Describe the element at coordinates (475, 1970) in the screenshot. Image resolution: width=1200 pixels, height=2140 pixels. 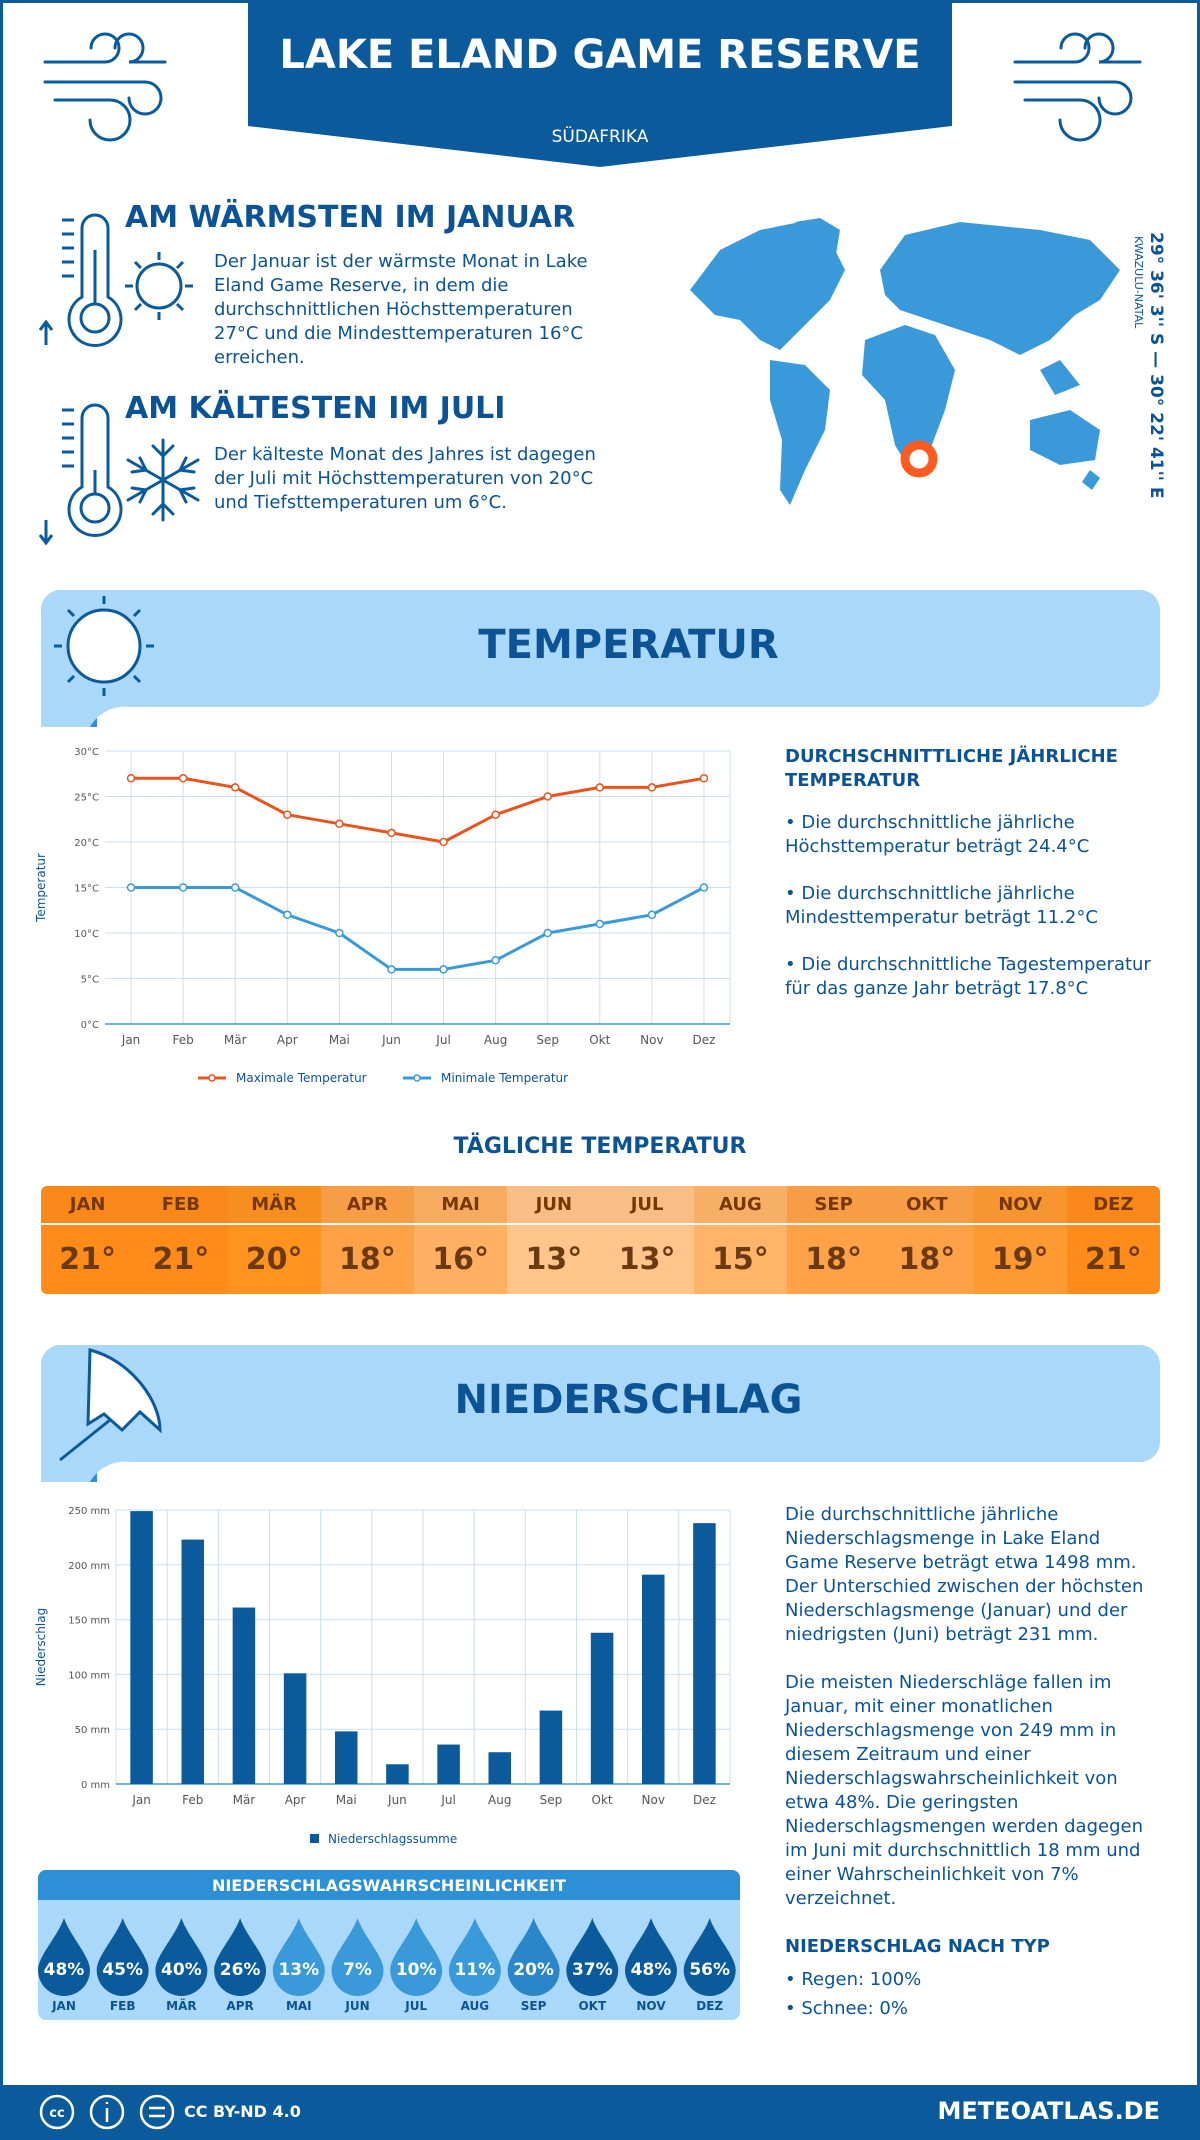
I see `probability-label: 11%` at that location.